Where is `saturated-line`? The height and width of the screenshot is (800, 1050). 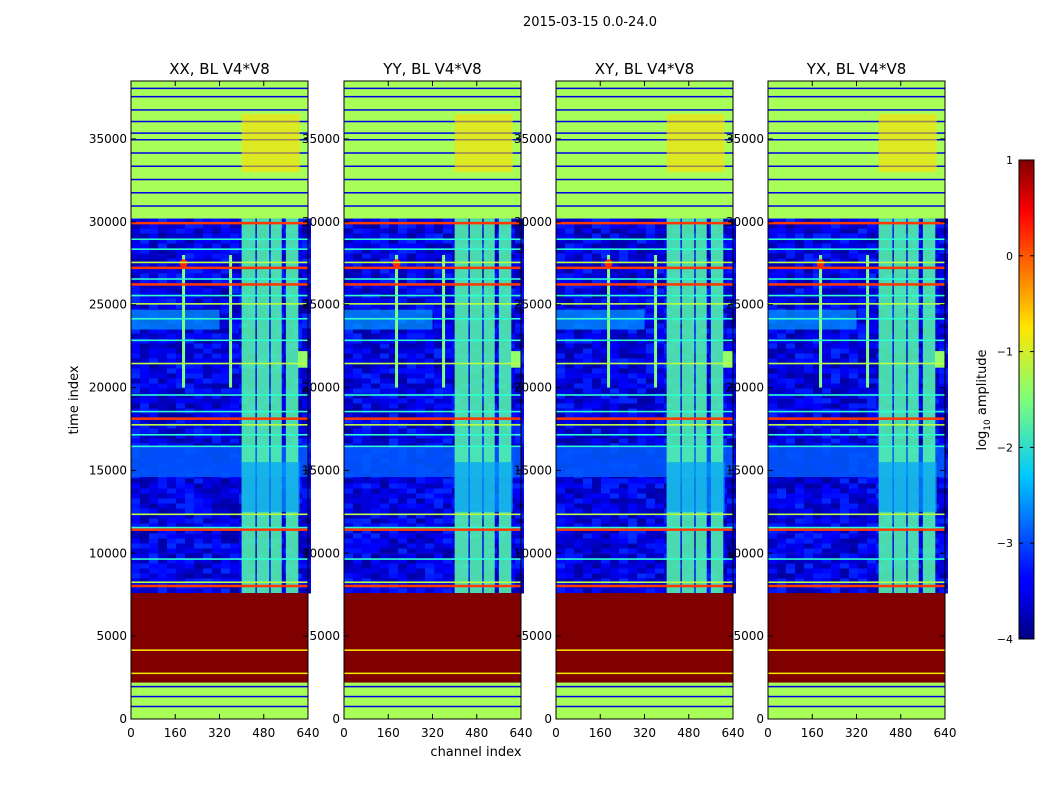
saturated-line is located at coordinates (644, 673).